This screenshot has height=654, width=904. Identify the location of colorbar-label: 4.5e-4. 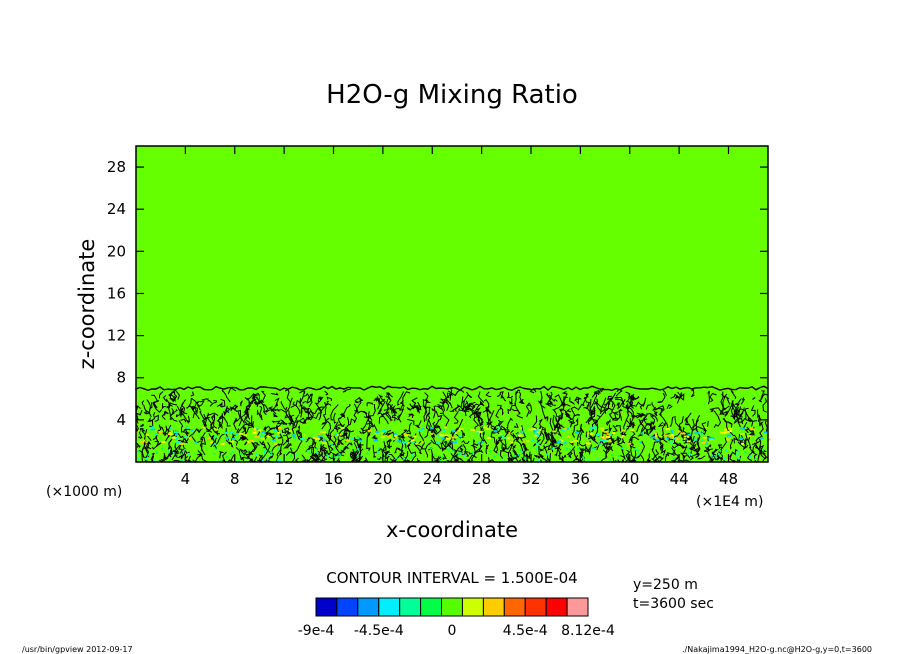
(525, 631).